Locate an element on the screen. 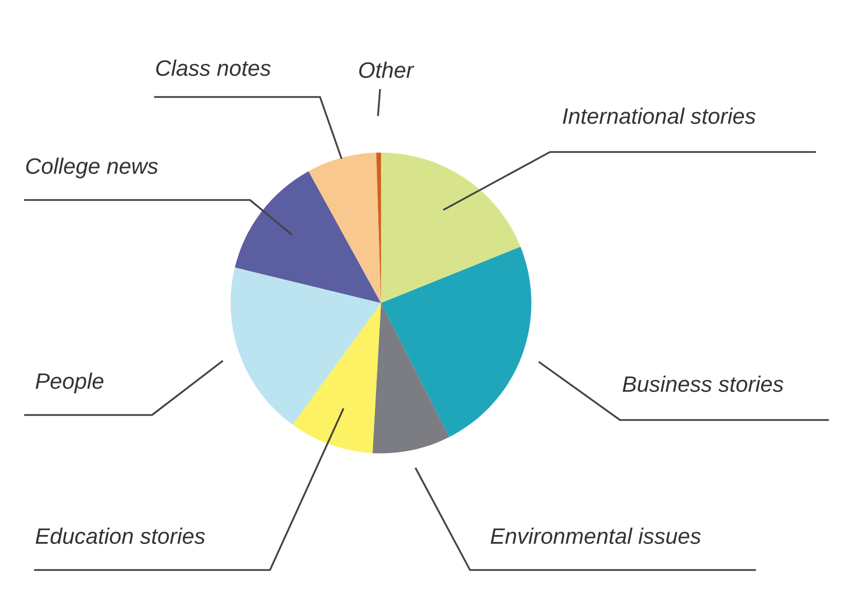 This screenshot has height=595, width=853. slice-label: People is located at coordinates (70, 383).